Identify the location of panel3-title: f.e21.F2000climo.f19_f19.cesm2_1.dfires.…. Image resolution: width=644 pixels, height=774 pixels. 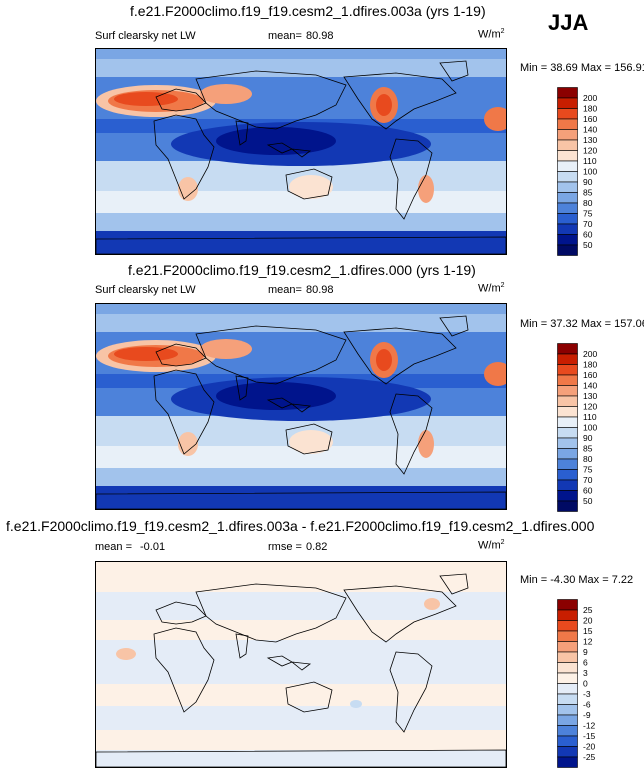
(300, 526).